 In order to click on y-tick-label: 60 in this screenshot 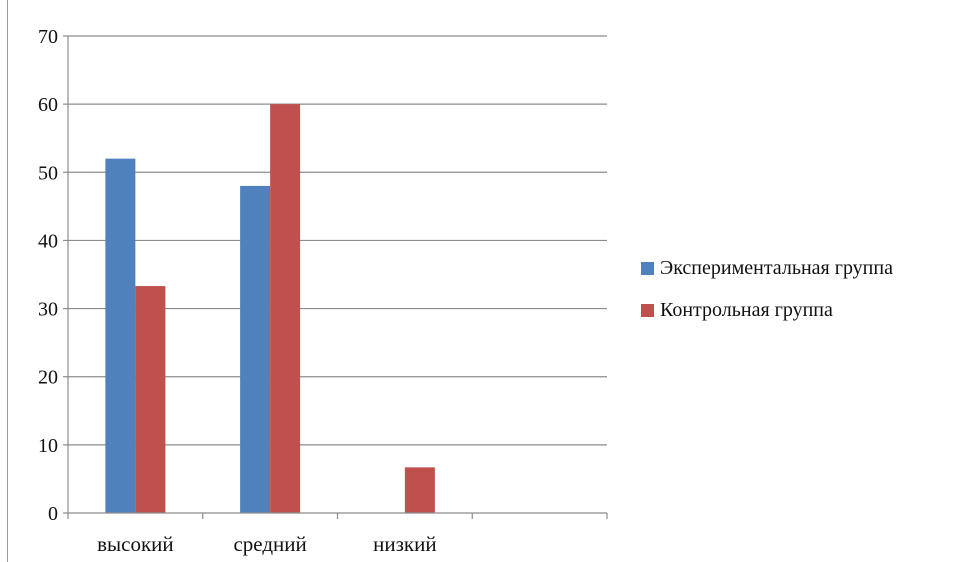, I will do `click(48, 105)`.